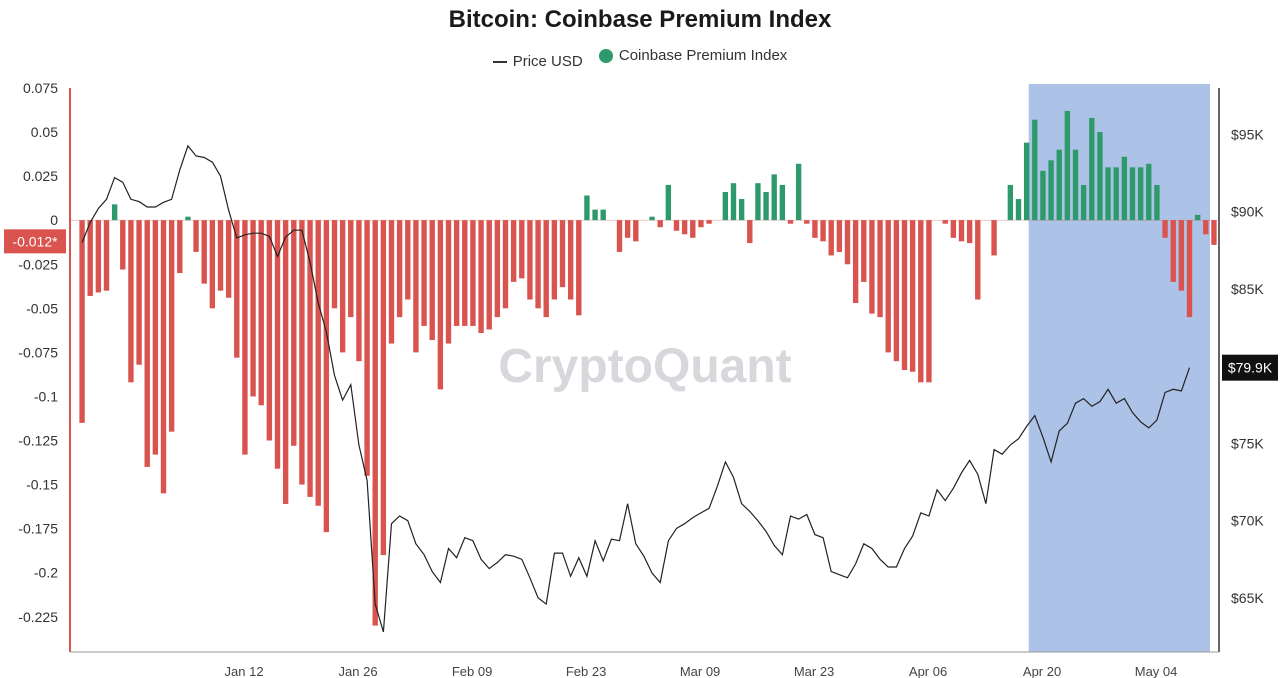 This screenshot has width=1280, height=678. Describe the element at coordinates (35, 241) in the screenshot. I see `current-premium-label: -0.012*` at that location.